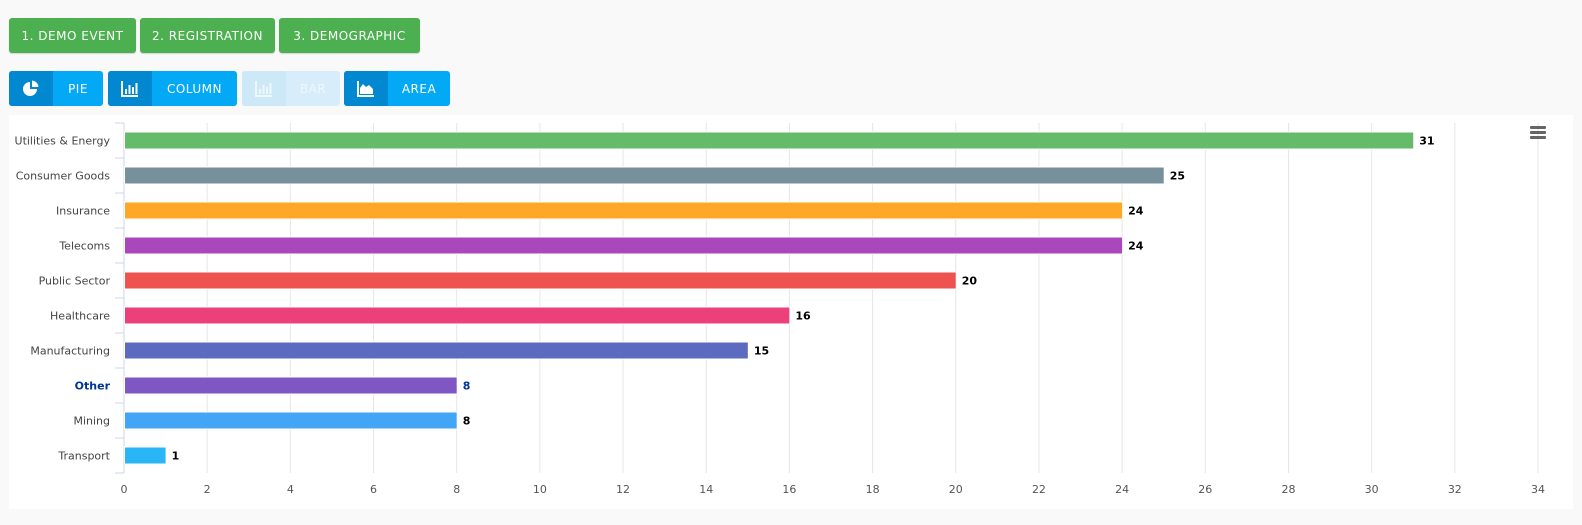 The height and width of the screenshot is (525, 1582). Describe the element at coordinates (706, 489) in the screenshot. I see `x-tick-label: 14` at that location.